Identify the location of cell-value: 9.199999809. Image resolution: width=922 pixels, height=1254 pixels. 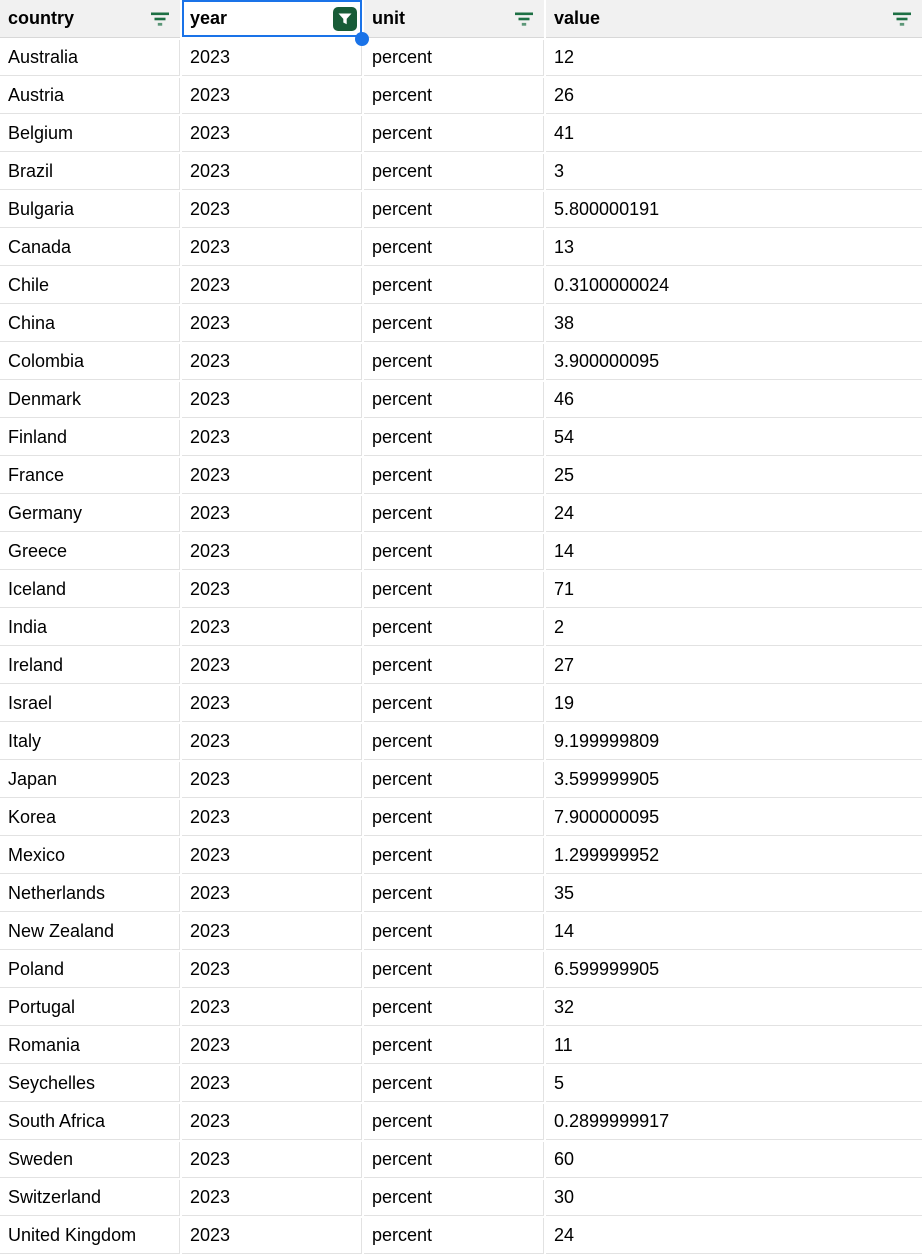
(734, 742).